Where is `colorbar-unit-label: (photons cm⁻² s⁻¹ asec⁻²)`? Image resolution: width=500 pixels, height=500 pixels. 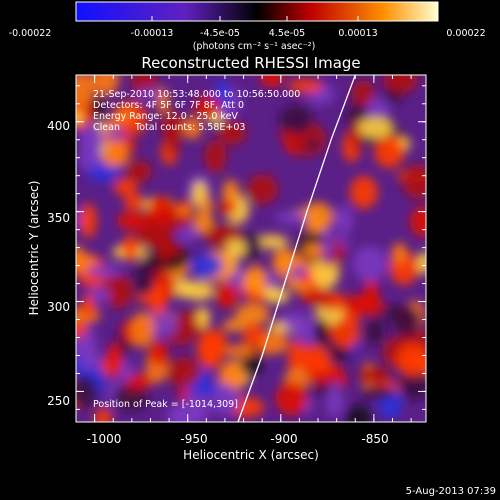
colorbar-unit-label: (photons cm⁻² s⁻¹ asec⁻²) is located at coordinates (254, 46).